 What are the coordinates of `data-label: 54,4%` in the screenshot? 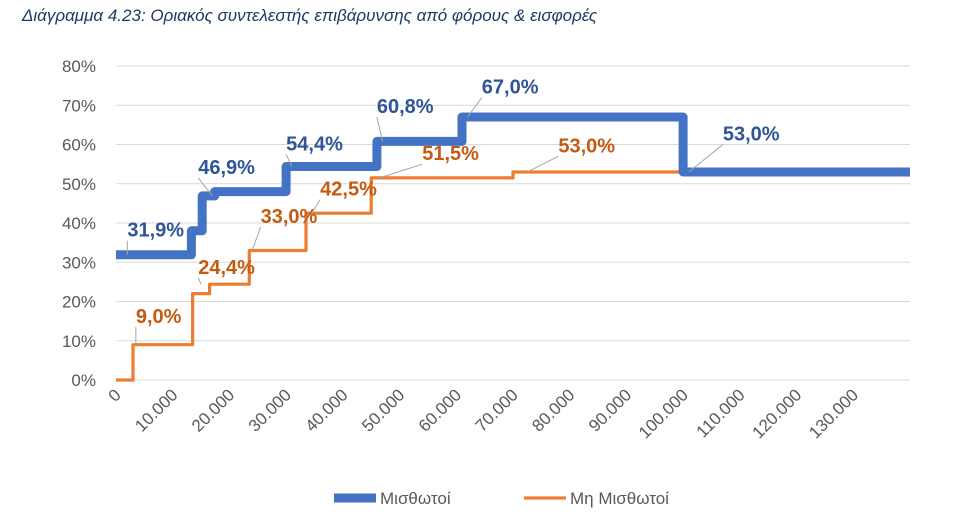 It's located at (314, 144).